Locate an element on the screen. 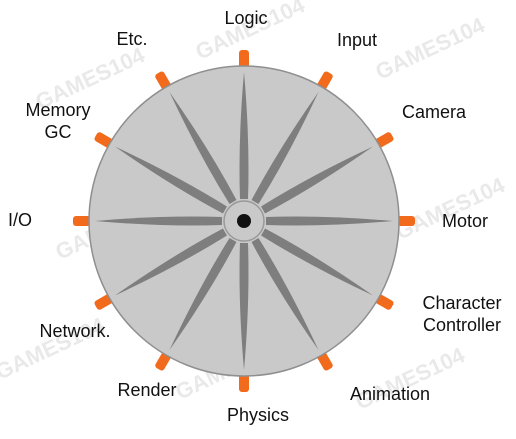 The width and height of the screenshot is (516, 439). system-label: Camera is located at coordinates (434, 112).